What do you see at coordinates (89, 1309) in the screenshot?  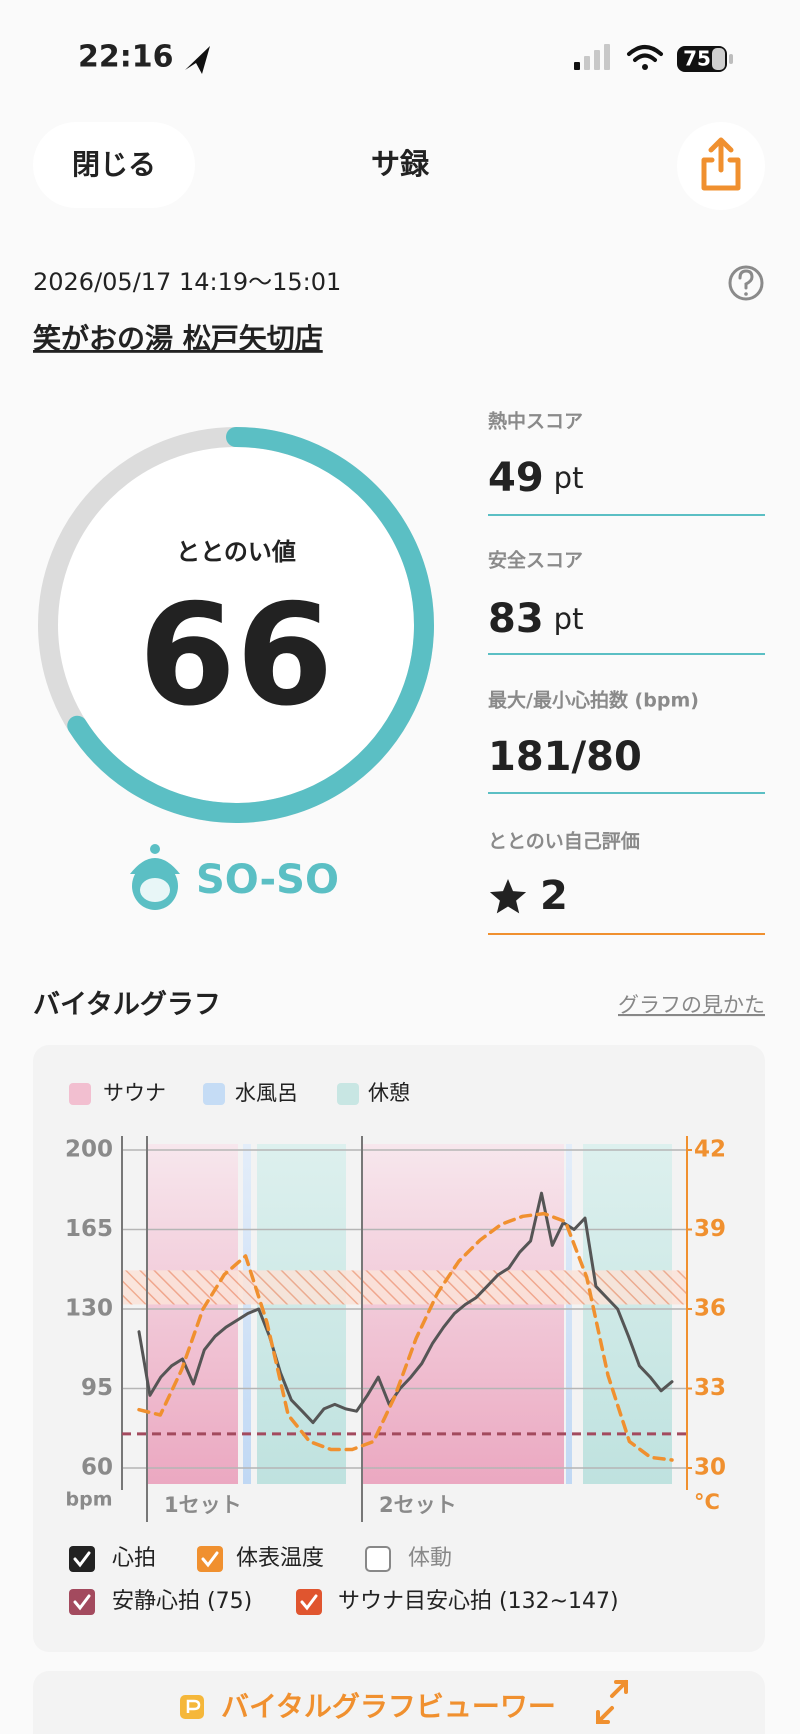 I see `y-tick-label: 130` at bounding box center [89, 1309].